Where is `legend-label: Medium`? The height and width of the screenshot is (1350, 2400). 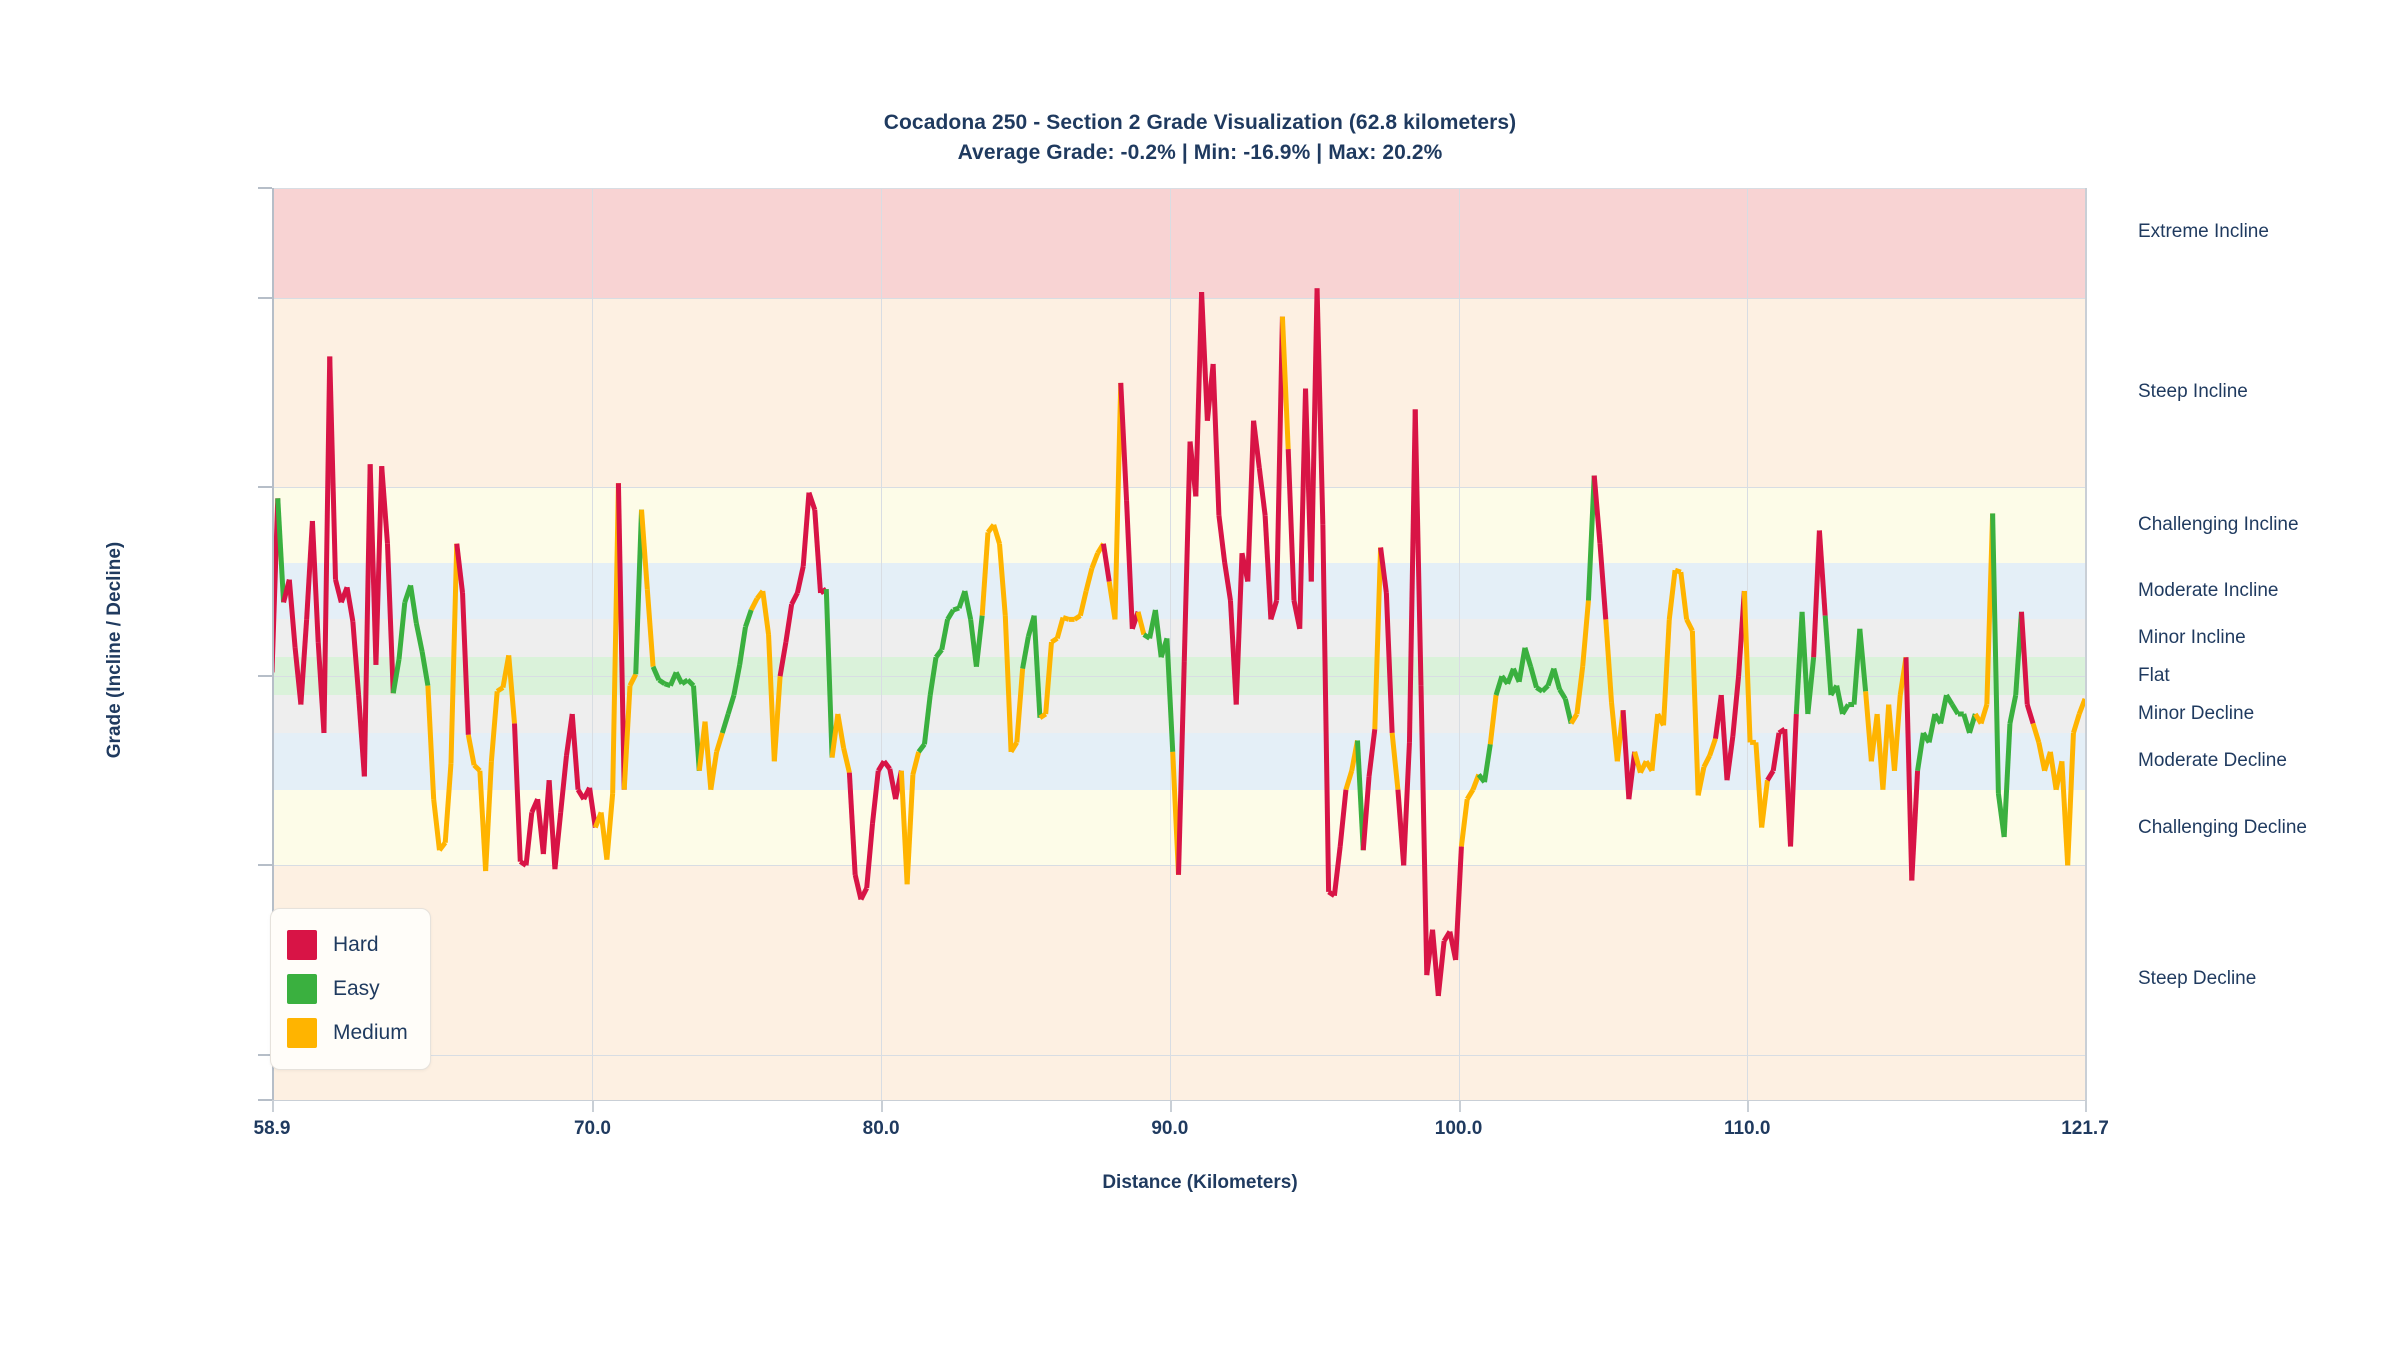
legend-label: Medium is located at coordinates (370, 1032).